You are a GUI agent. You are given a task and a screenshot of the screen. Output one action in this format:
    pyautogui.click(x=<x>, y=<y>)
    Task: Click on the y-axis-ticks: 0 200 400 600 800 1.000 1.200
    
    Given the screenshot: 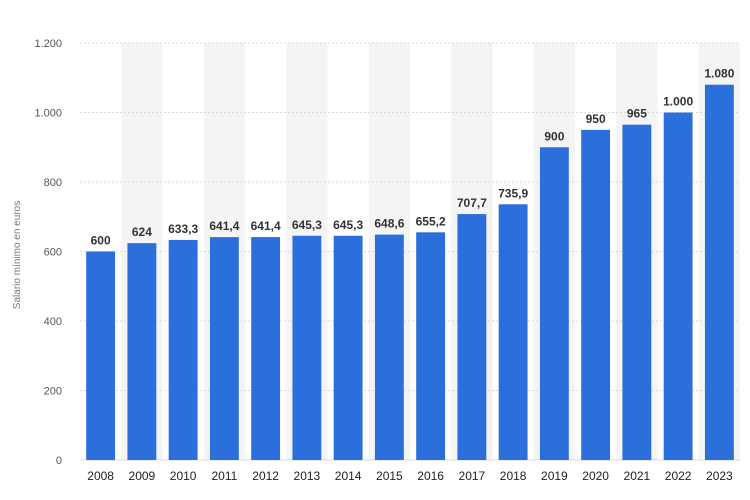 What is the action you would take?
    pyautogui.click(x=48, y=252)
    